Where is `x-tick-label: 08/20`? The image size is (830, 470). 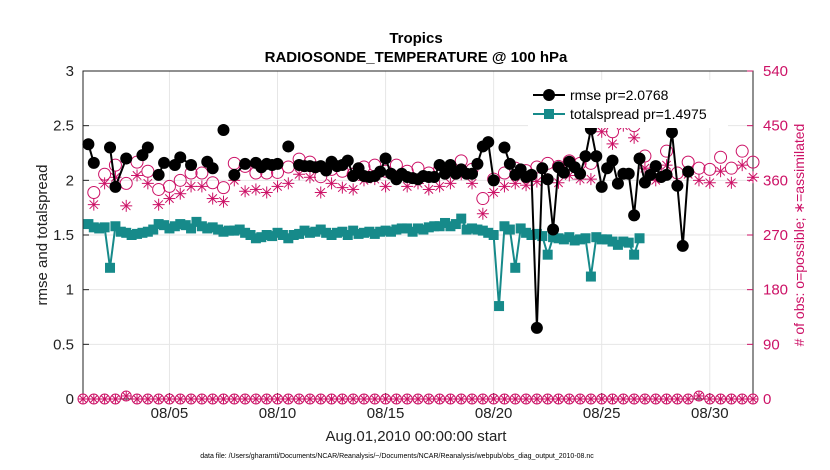
x-tick-label: 08/20 is located at coordinates (494, 413).